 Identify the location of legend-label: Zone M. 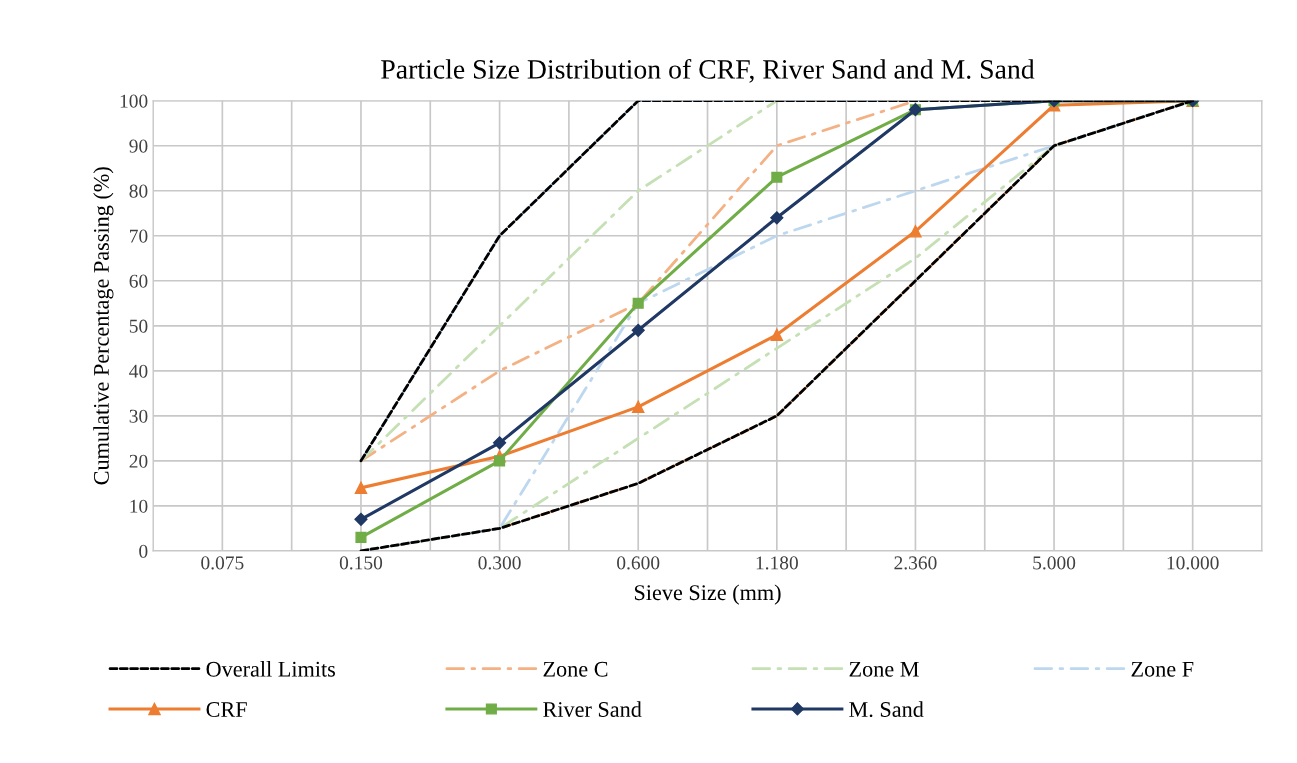
(884, 669).